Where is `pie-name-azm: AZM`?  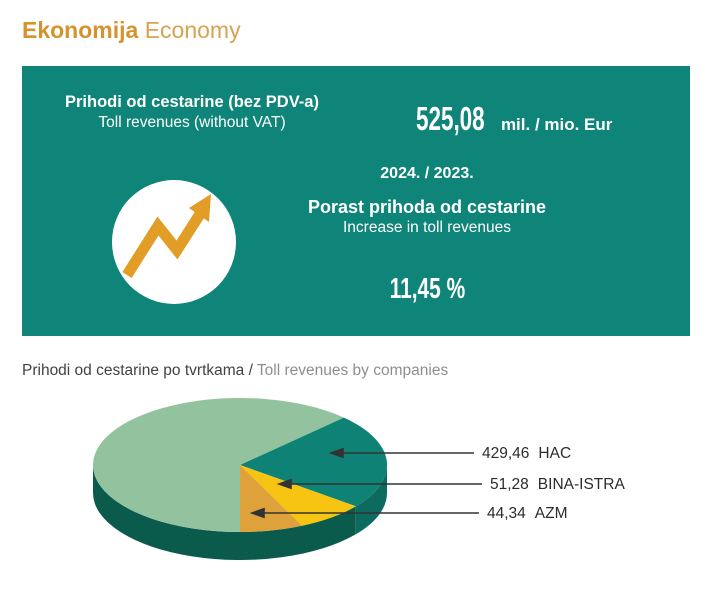 pie-name-azm: AZM is located at coordinates (551, 513).